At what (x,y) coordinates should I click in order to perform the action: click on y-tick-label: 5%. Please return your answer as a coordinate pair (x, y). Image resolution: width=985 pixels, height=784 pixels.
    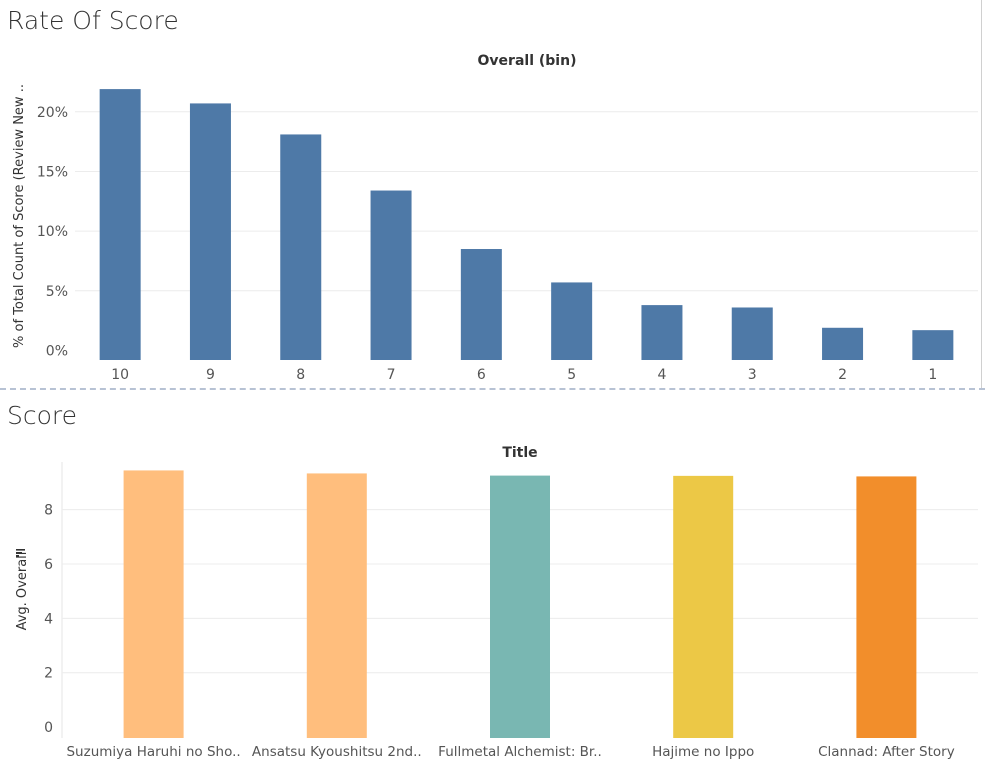
    Looking at the image, I should click on (57, 292).